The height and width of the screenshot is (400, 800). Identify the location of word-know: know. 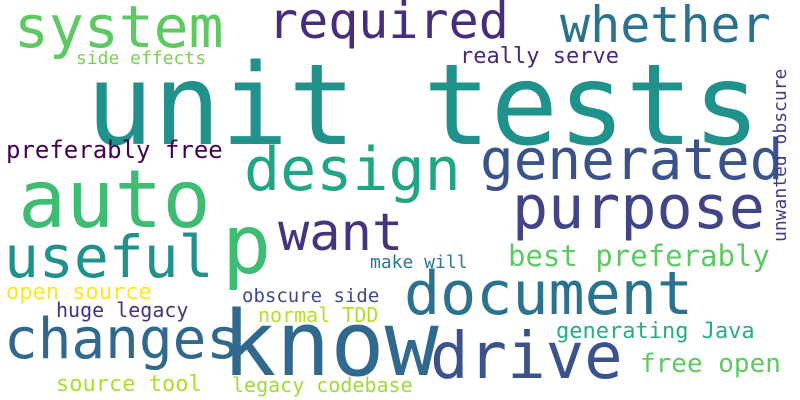
(330, 344).